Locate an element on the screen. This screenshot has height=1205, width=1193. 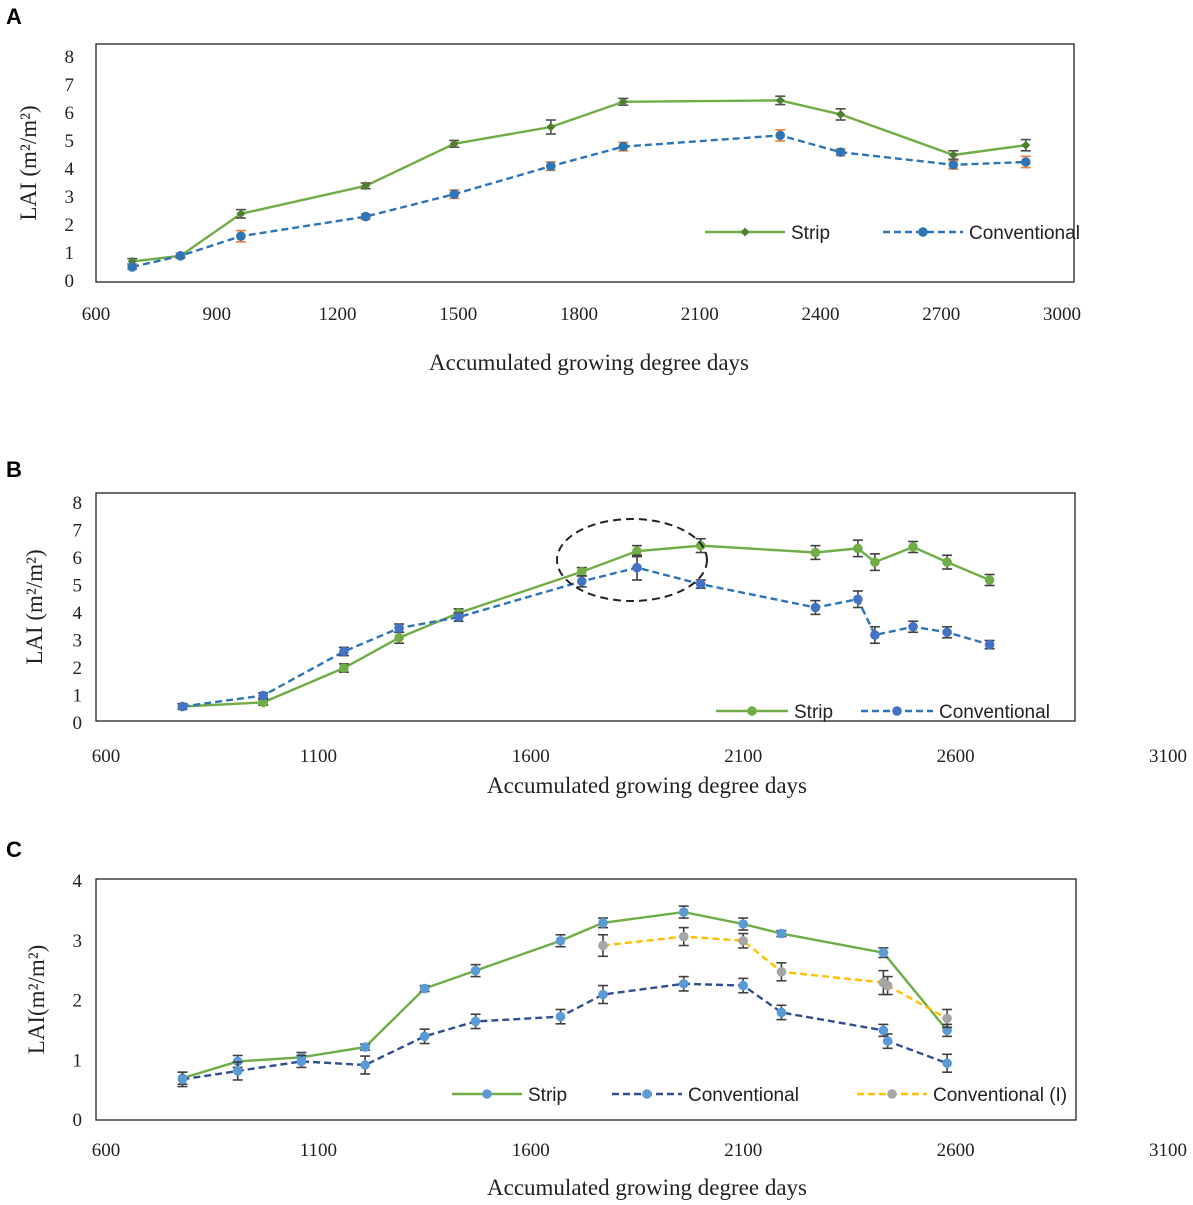
x-tick-label: 2400 is located at coordinates (821, 314).